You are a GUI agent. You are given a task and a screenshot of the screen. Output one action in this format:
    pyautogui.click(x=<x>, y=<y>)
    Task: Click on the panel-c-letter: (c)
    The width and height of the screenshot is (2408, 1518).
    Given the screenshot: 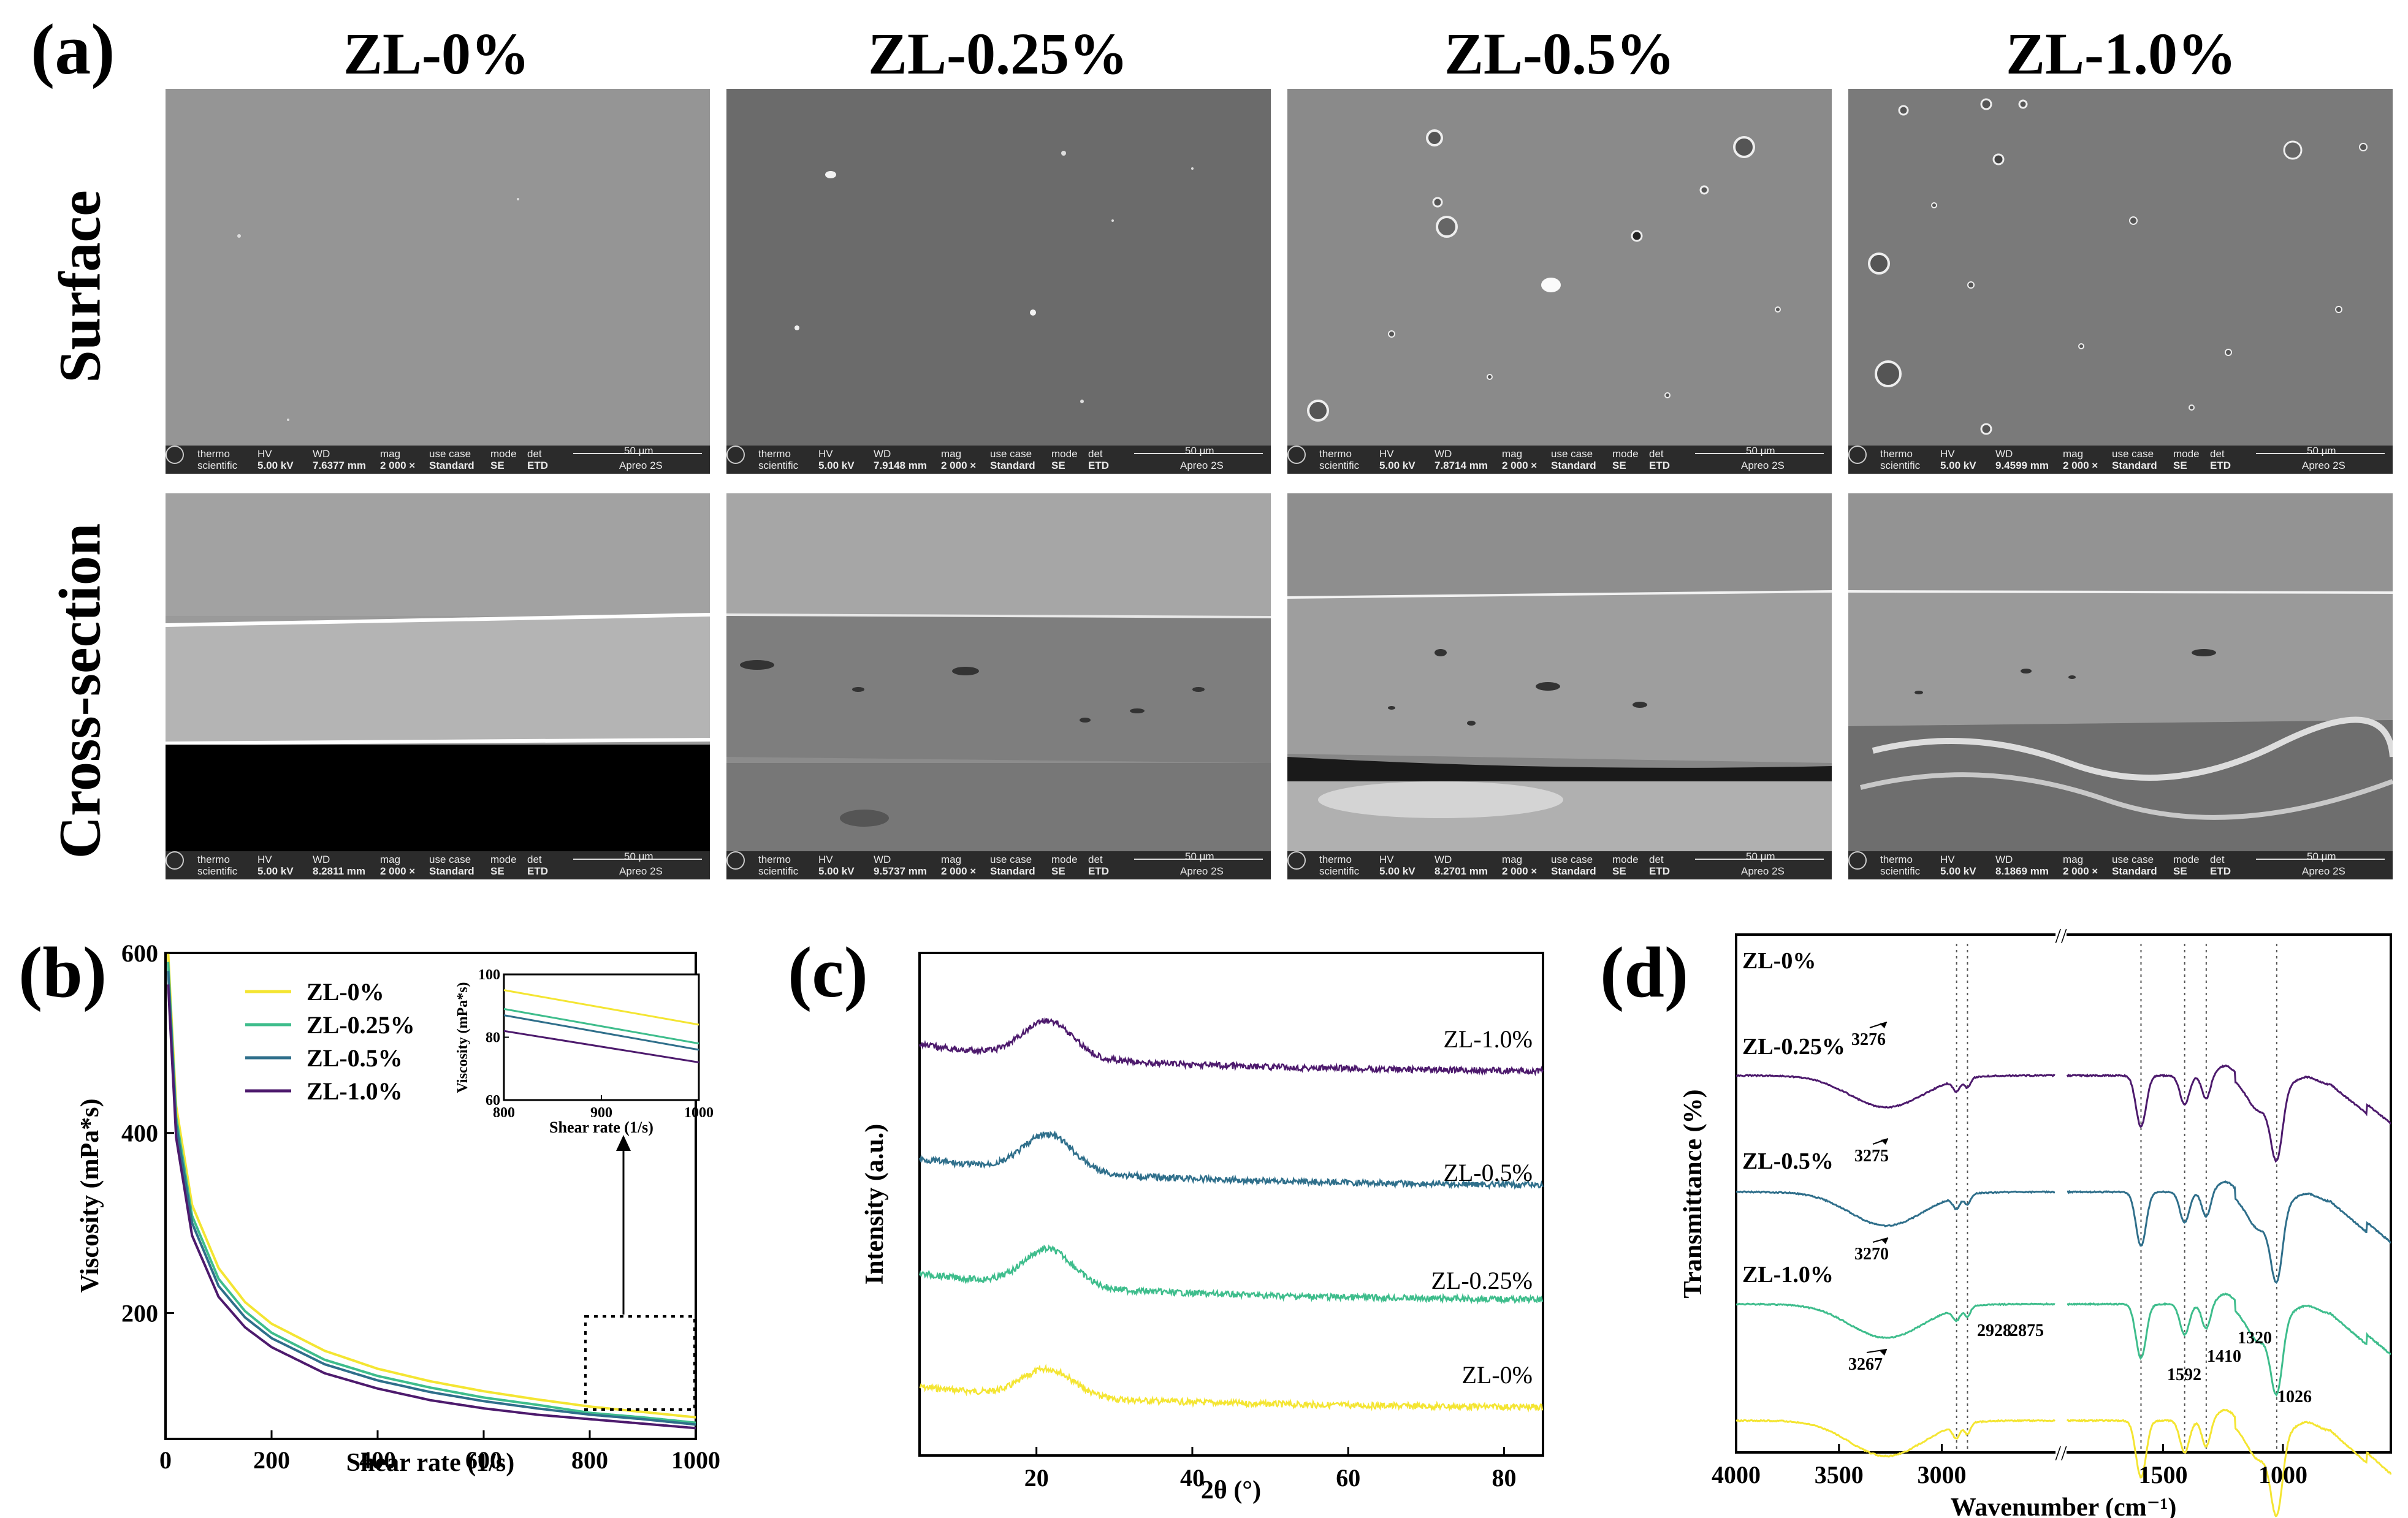 What is the action you would take?
    pyautogui.click(x=828, y=972)
    